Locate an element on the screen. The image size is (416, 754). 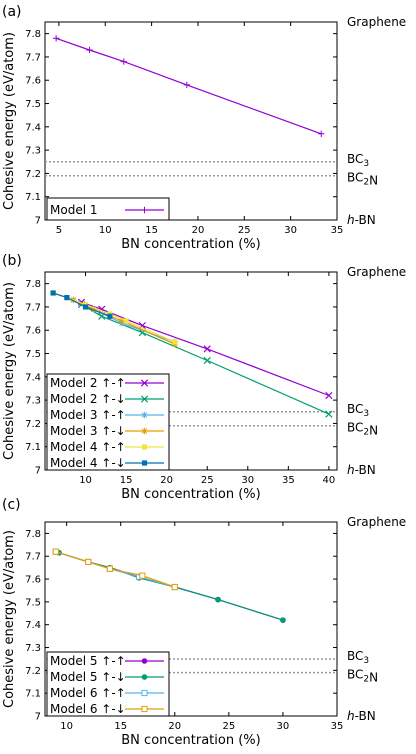
reference-label: BC3 is located at coordinates (358, 410).